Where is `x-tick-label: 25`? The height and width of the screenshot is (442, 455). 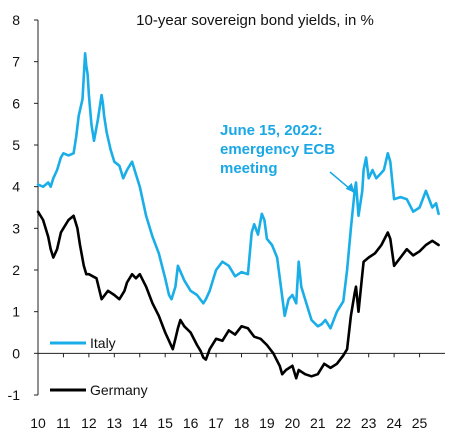 x-tick-label: 25 is located at coordinates (420, 423).